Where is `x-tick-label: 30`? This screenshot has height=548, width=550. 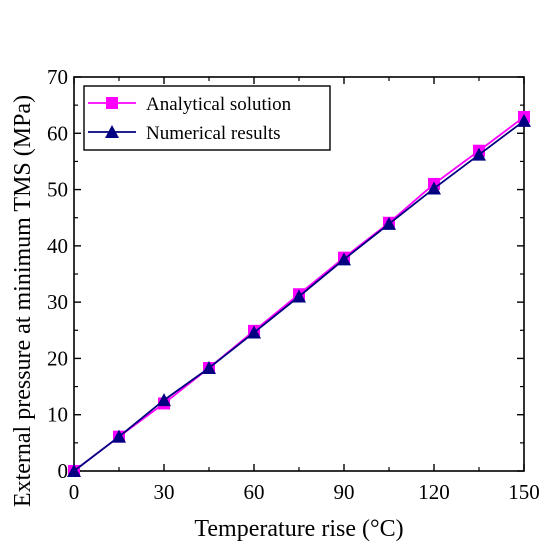 x-tick-label: 30 is located at coordinates (164, 492).